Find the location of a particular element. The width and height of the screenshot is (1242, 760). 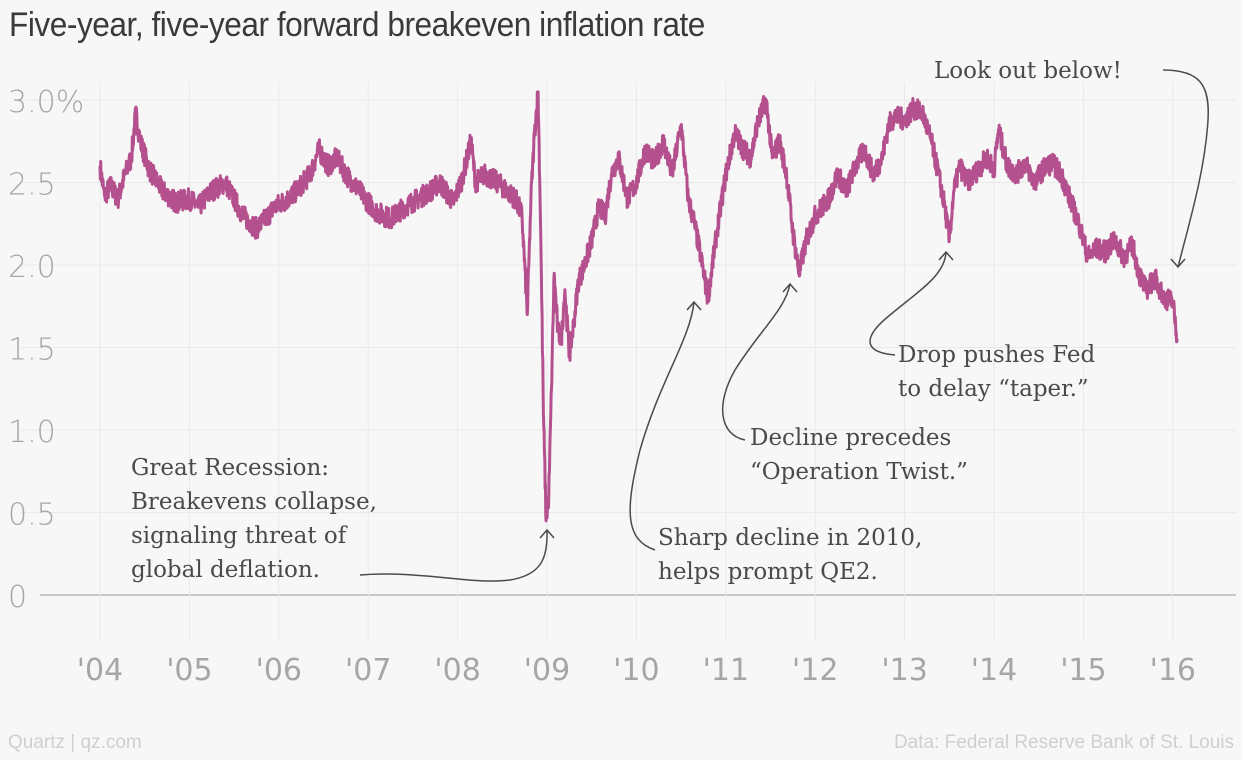

x-tick-label: '11 is located at coordinates (726, 670).